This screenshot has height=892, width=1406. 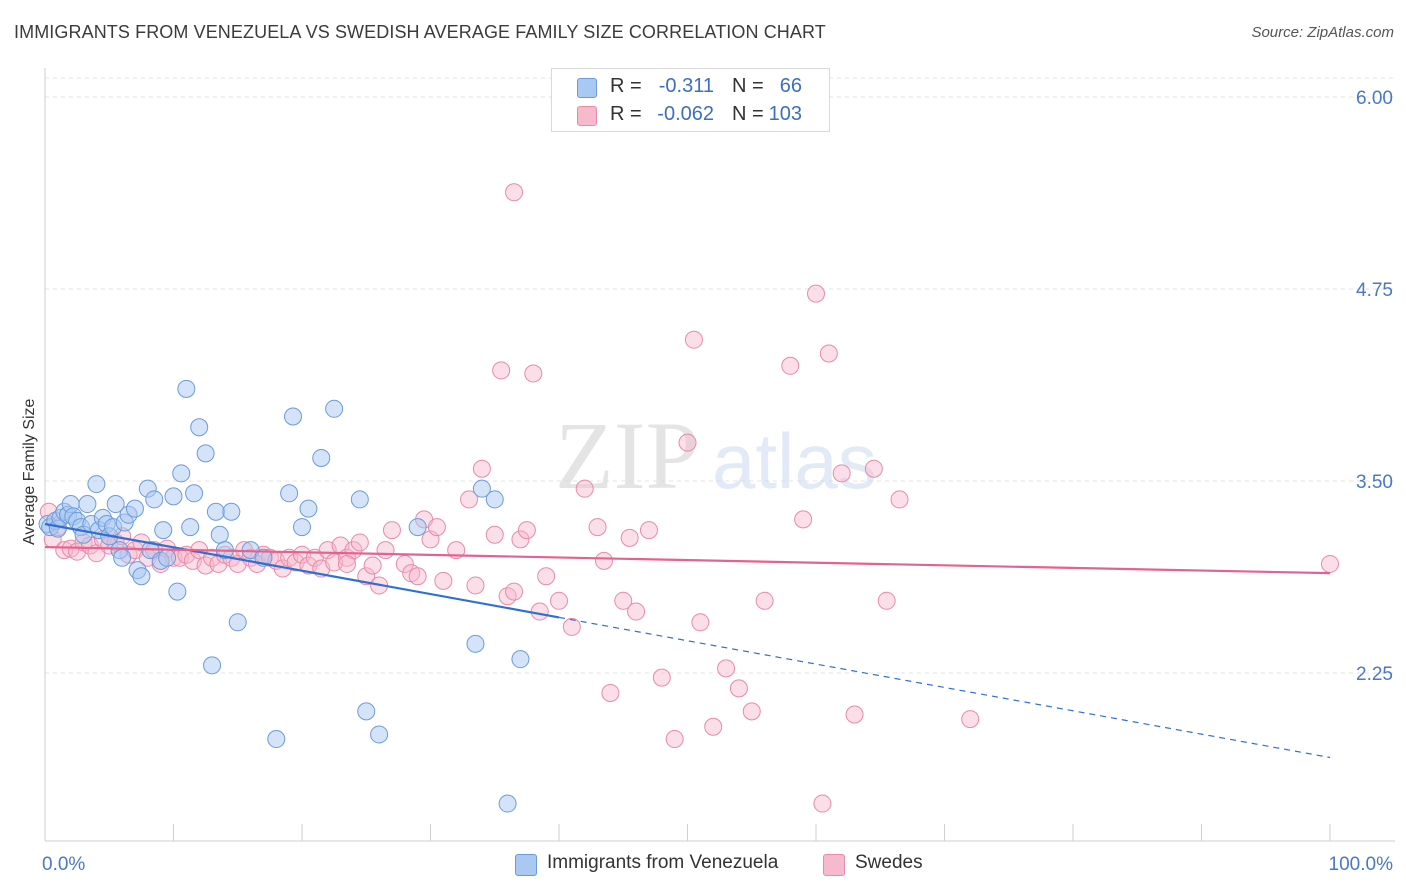 I want to click on watermark: ZIP atlas, so click(x=716, y=455).